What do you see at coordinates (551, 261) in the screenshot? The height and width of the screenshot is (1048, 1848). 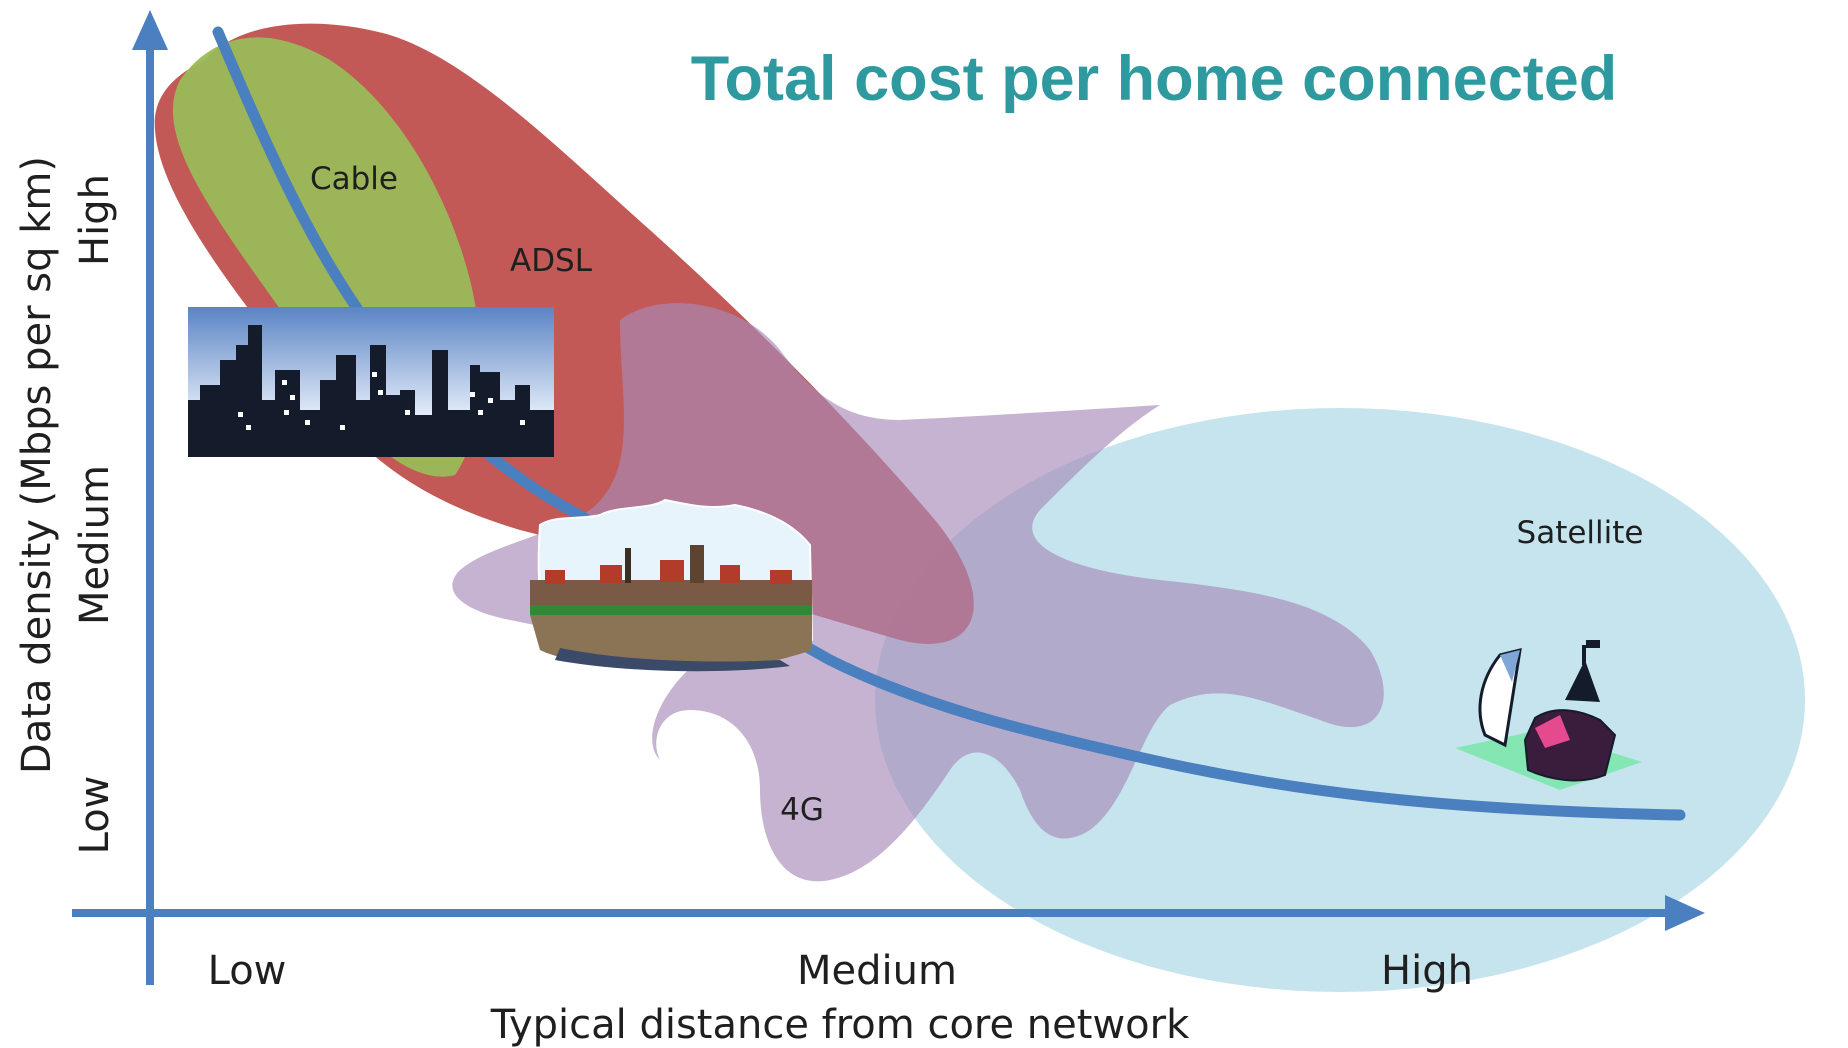 I see `adsl-label: ADSL` at bounding box center [551, 261].